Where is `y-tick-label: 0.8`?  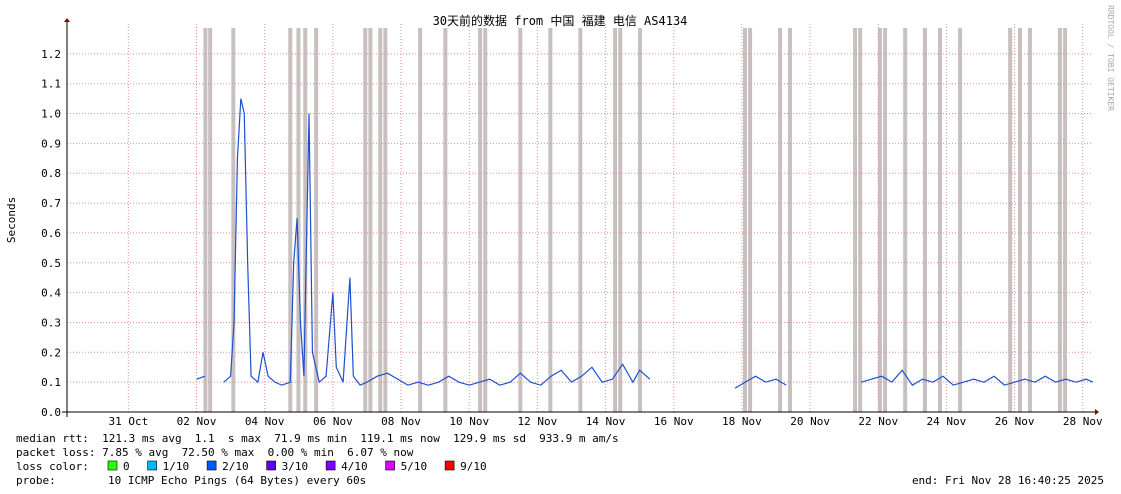 y-tick-label: 0.8 is located at coordinates (51, 173).